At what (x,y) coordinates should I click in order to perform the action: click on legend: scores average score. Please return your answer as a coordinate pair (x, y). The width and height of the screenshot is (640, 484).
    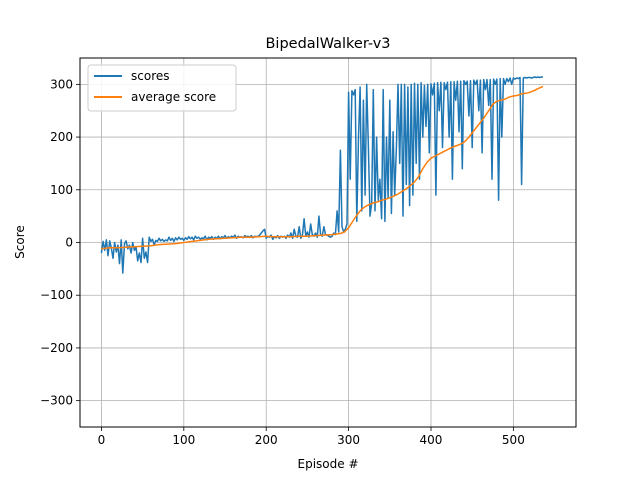
    Looking at the image, I should click on (162, 88).